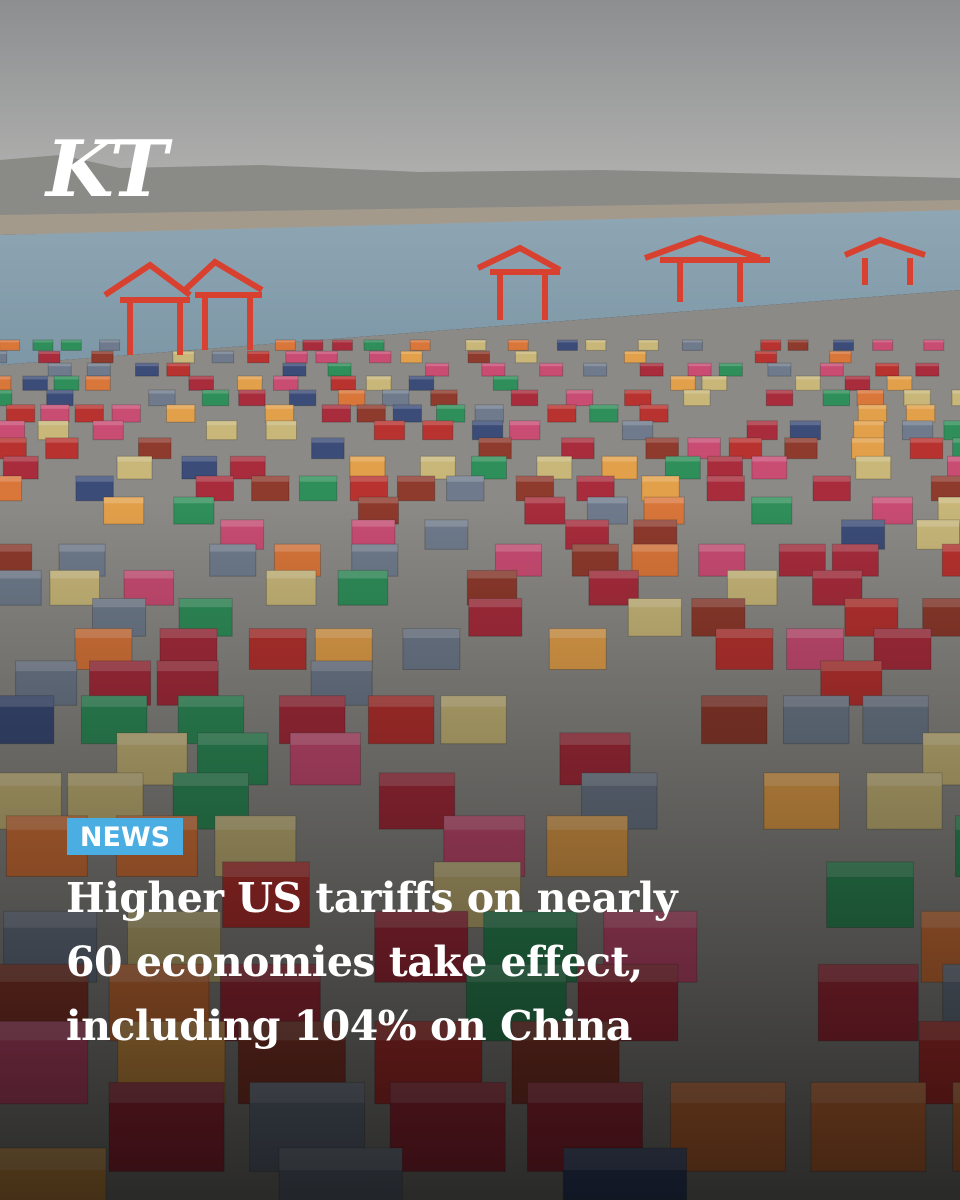 The image size is (960, 1200). I want to click on headline-line: 60 economies take effect,, so click(354, 962).